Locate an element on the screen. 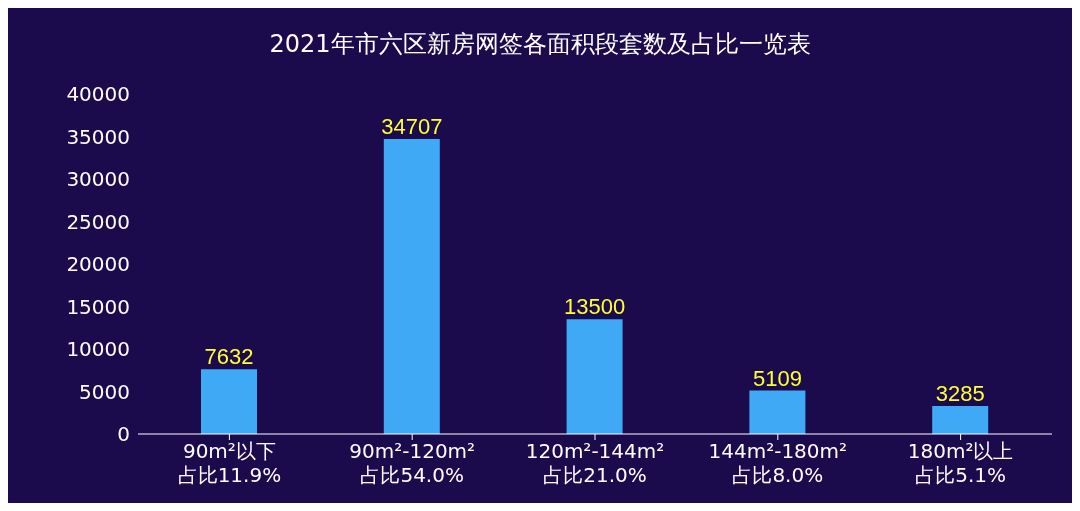  y-tick-label: 20000 is located at coordinates (98, 264).